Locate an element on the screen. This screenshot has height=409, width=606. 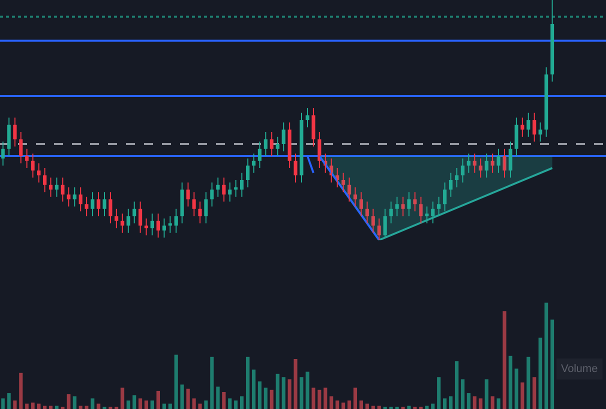
text: Volume is located at coordinates (579, 369).